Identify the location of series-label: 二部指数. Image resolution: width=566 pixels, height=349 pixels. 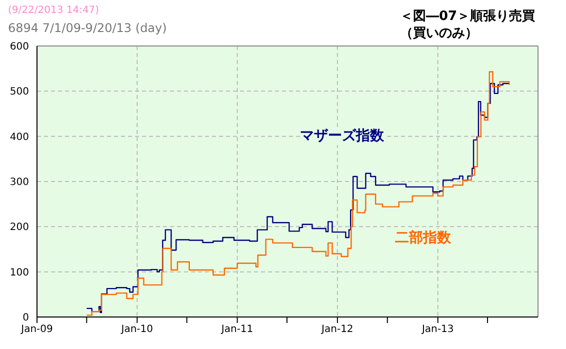
(423, 238).